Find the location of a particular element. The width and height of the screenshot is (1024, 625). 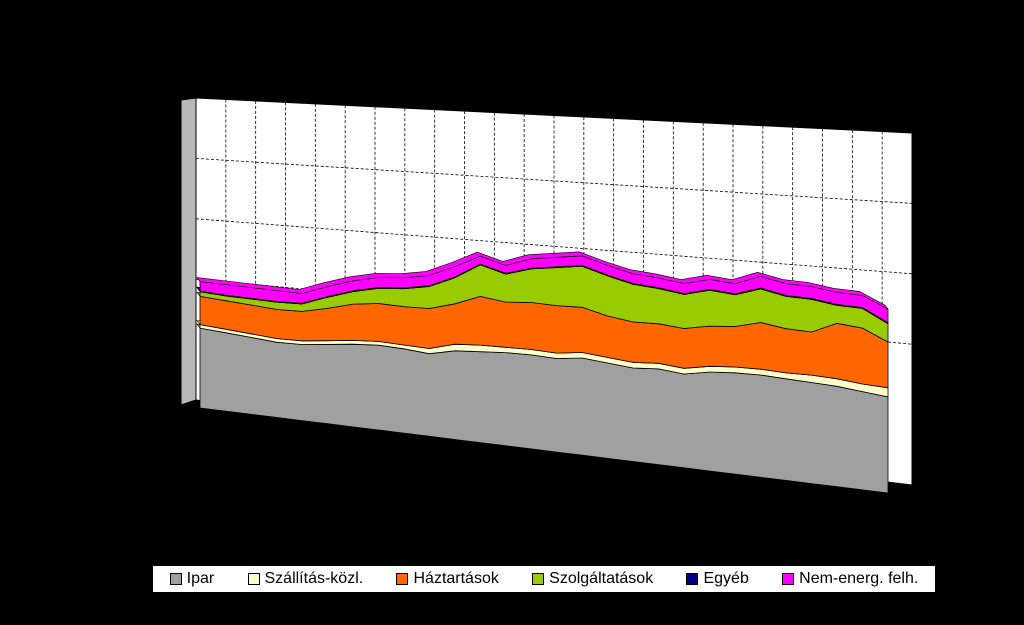

legend-item: Háztartások is located at coordinates (447, 579).